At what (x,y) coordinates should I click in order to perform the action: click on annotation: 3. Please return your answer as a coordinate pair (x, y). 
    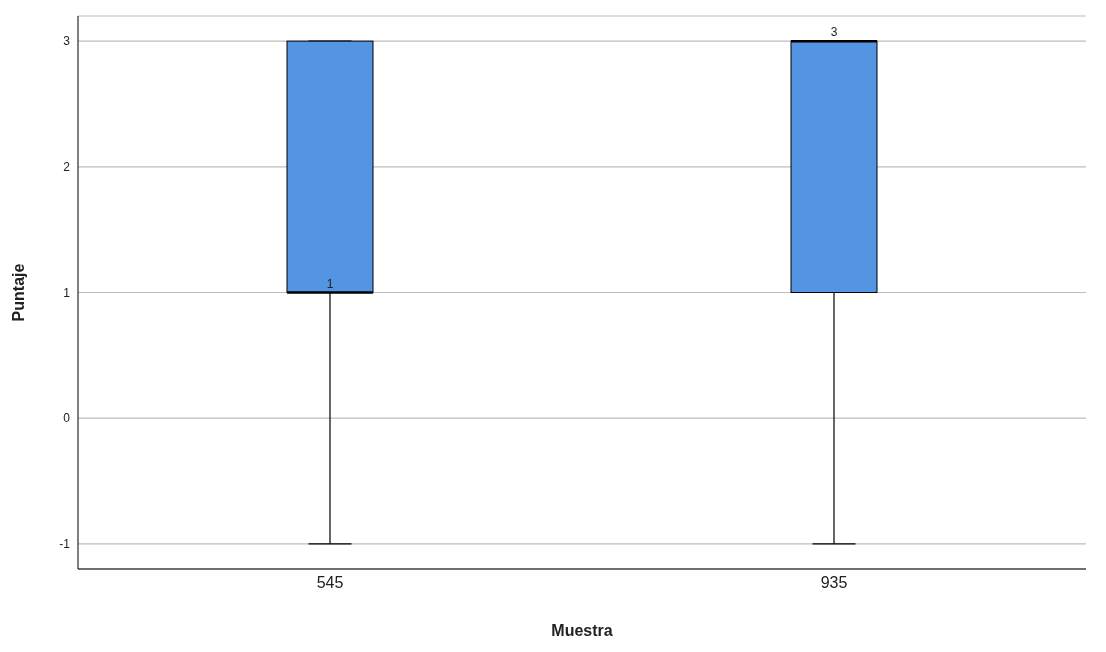
    Looking at the image, I should click on (834, 32).